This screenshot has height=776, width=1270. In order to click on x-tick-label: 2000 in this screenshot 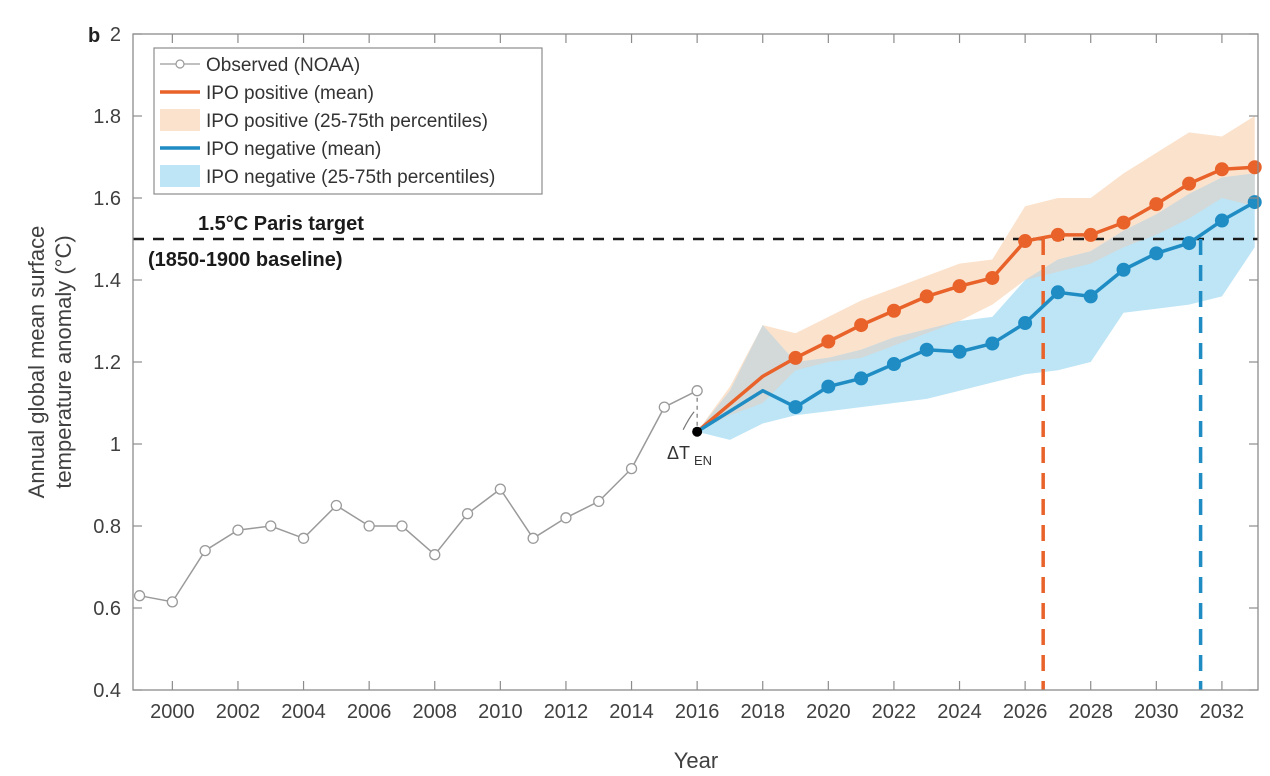, I will do `click(172, 712)`.